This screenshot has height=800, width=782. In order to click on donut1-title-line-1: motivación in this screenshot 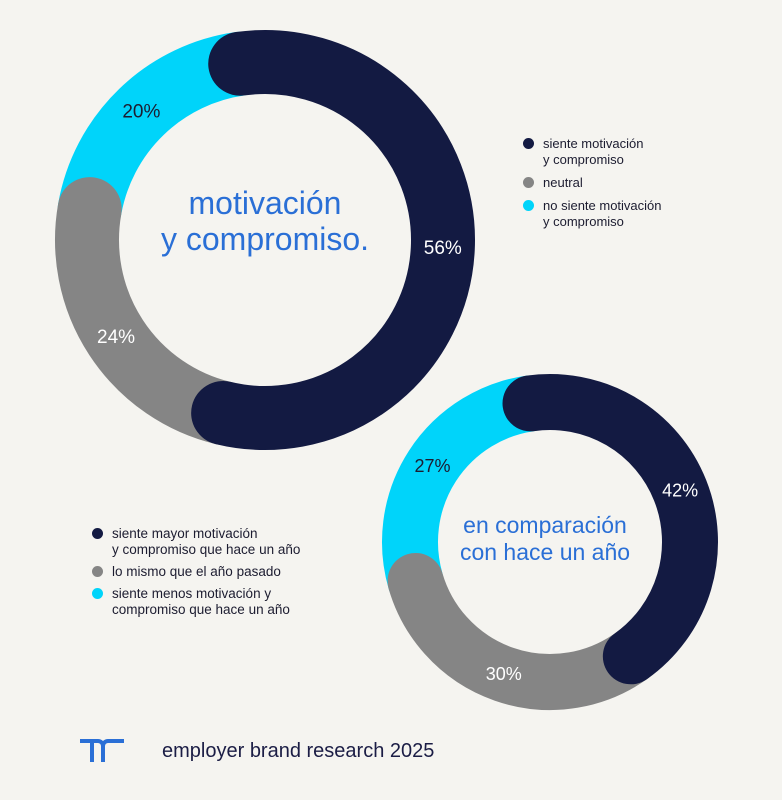, I will do `click(265, 203)`.